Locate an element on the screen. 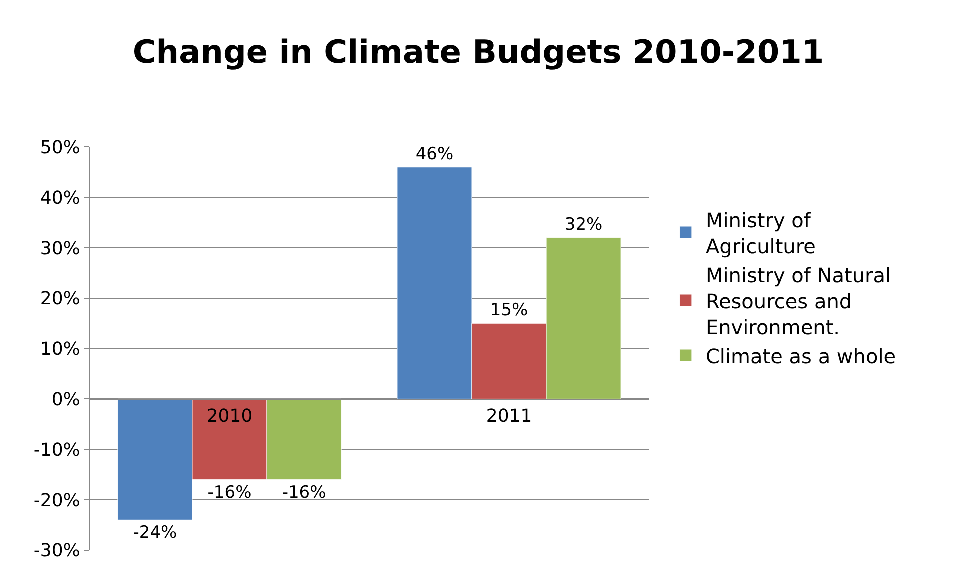  y-tick-label: 20% is located at coordinates (60, 299).